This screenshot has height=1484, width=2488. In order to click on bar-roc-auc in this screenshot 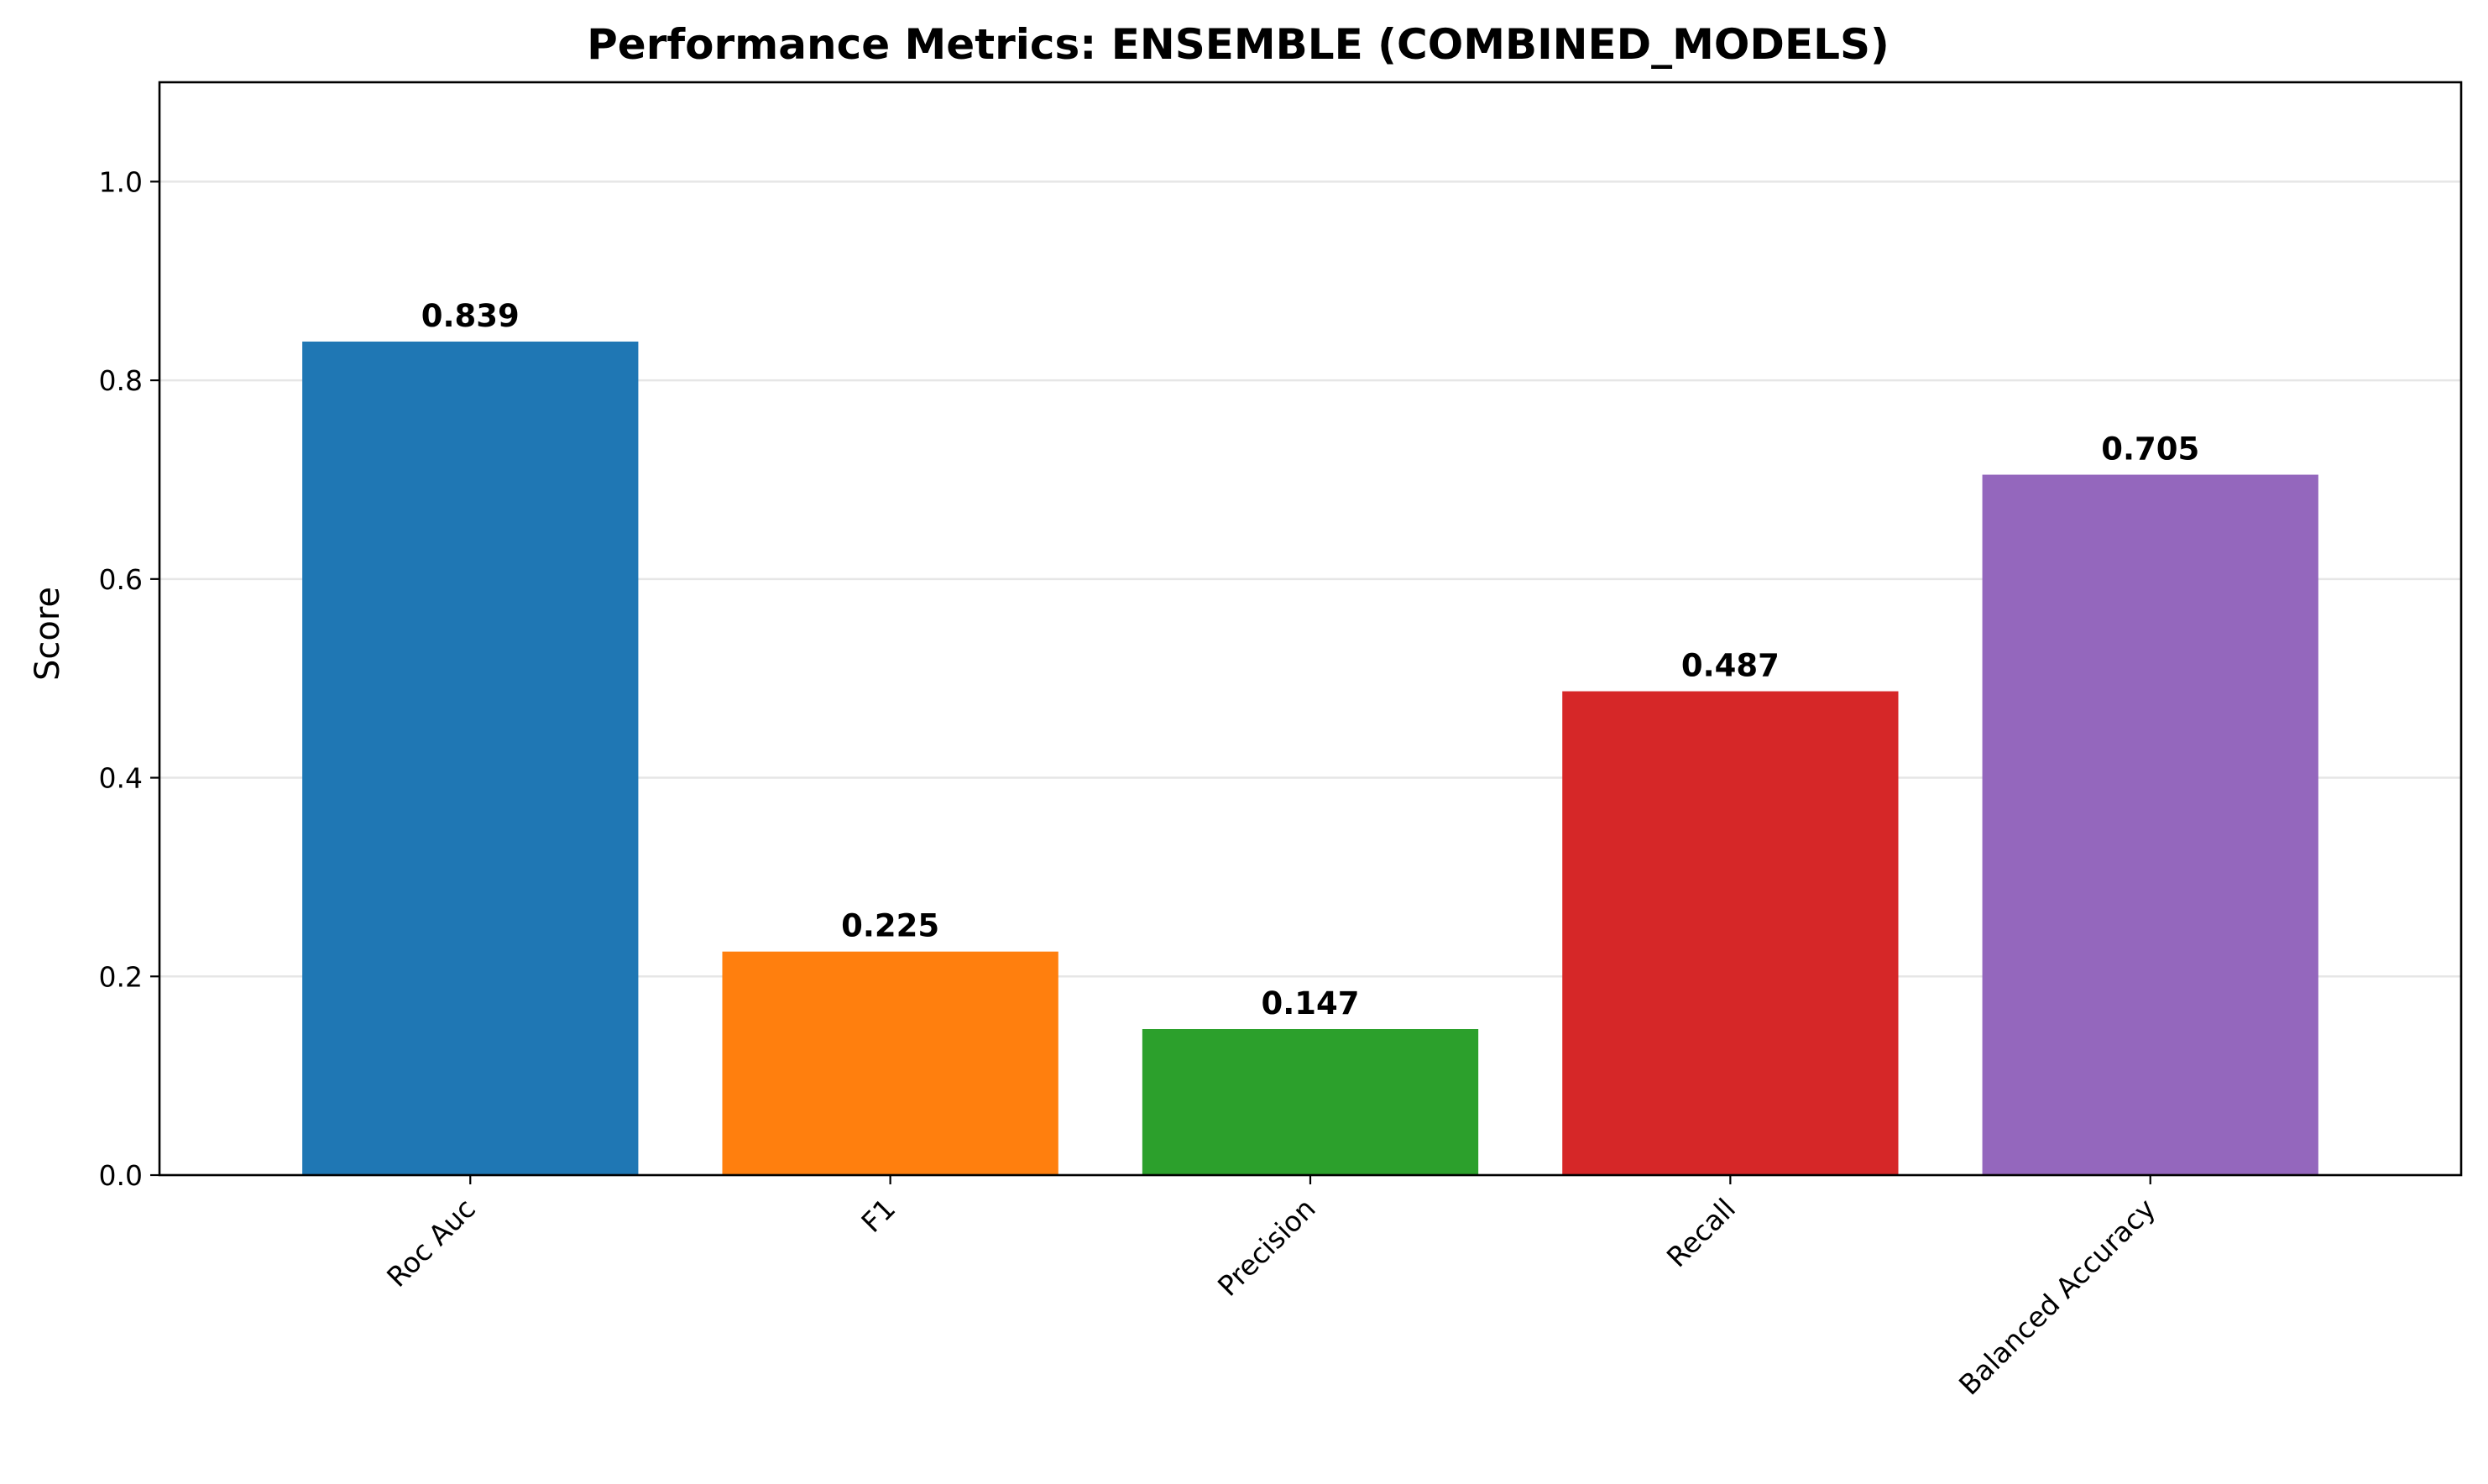, I will do `click(470, 758)`.